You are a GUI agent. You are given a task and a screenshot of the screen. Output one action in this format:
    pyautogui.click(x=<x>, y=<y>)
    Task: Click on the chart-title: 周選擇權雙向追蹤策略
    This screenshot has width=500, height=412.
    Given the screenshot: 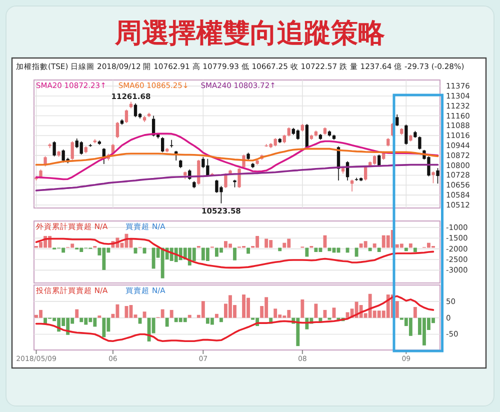 What is the action you would take?
    pyautogui.click(x=249, y=33)
    